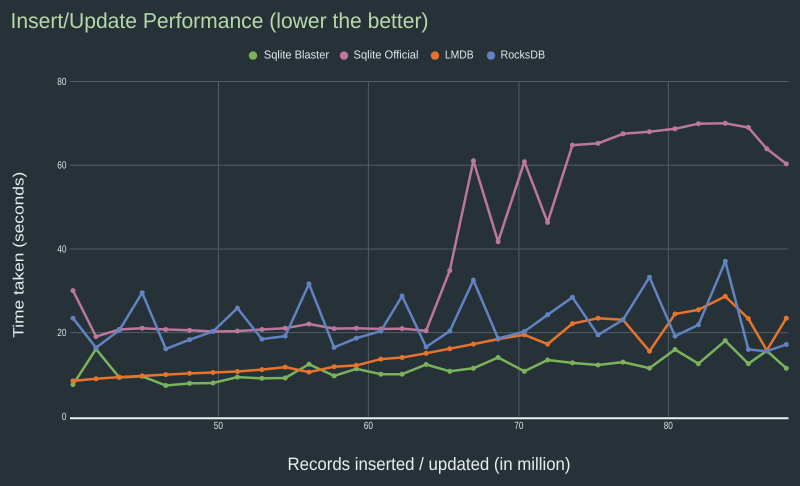 The image size is (800, 486). What do you see at coordinates (218, 426) in the screenshot?
I see `svg-text: 50` at bounding box center [218, 426].